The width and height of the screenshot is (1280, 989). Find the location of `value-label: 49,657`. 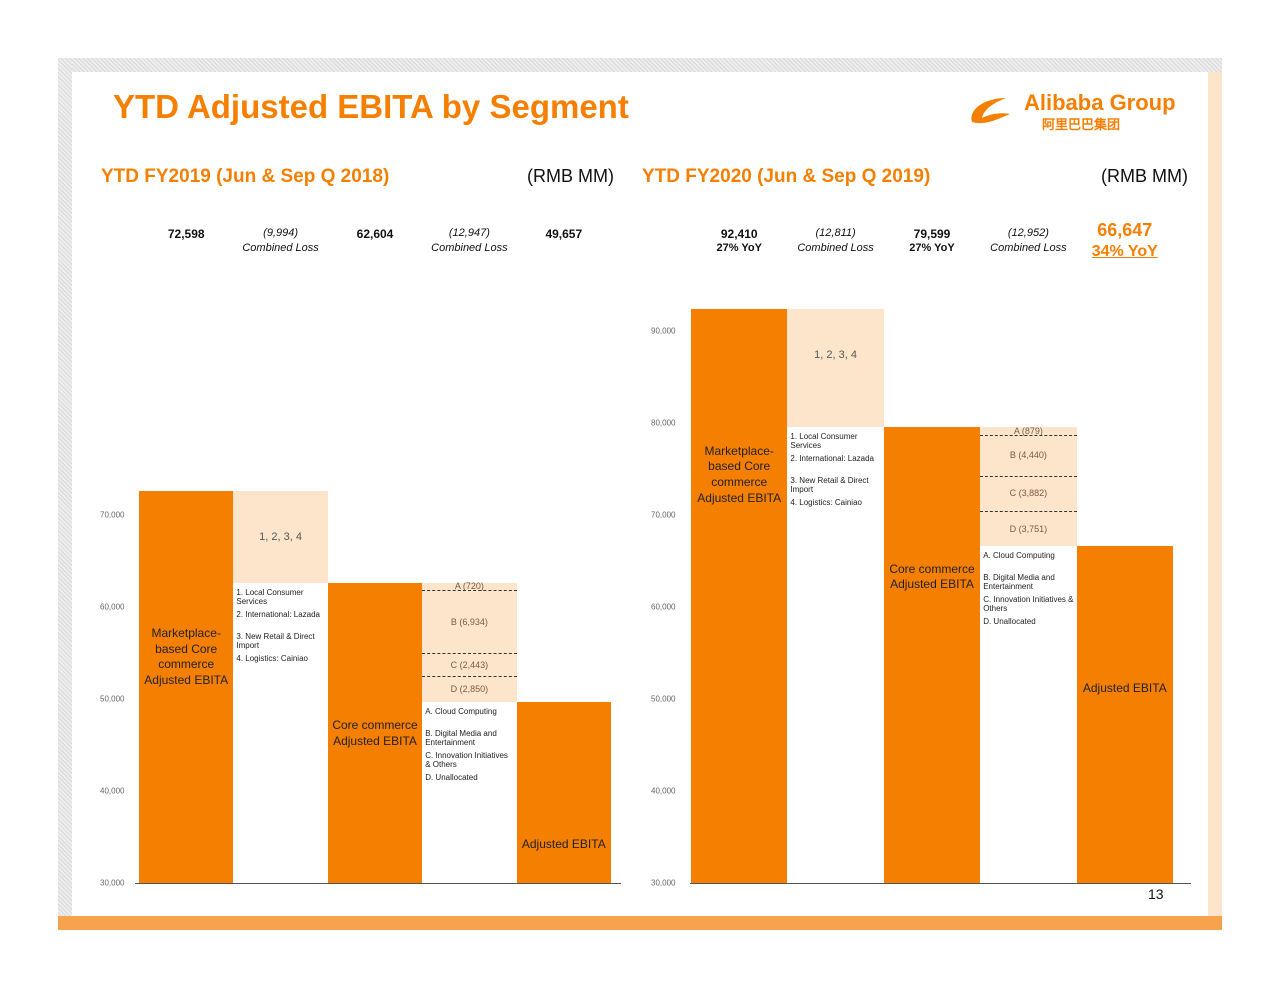

value-label: 49,657 is located at coordinates (564, 234).